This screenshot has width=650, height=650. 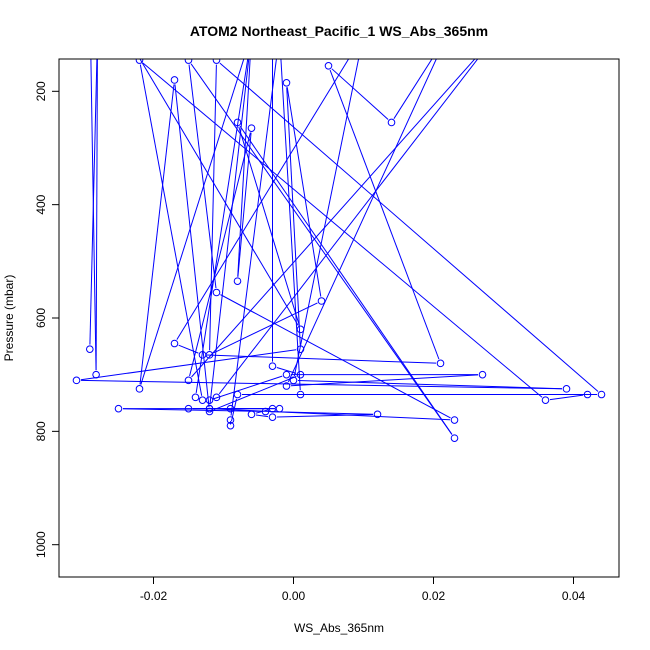 What do you see at coordinates (41, 91) in the screenshot?
I see `y-tick-label: 200` at bounding box center [41, 91].